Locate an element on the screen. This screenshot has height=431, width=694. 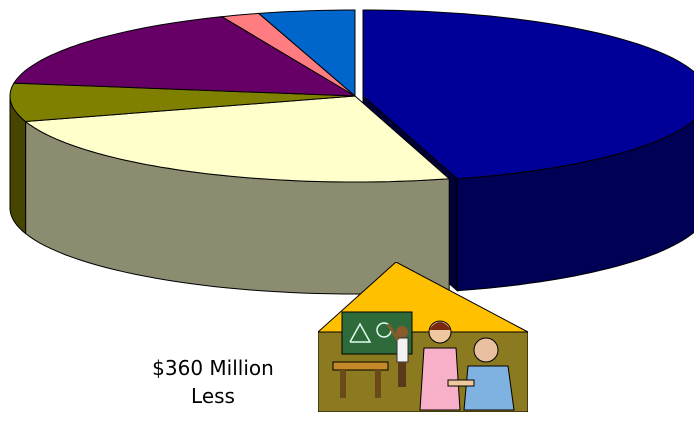
amount-line-1: $360 Million is located at coordinates (213, 368).